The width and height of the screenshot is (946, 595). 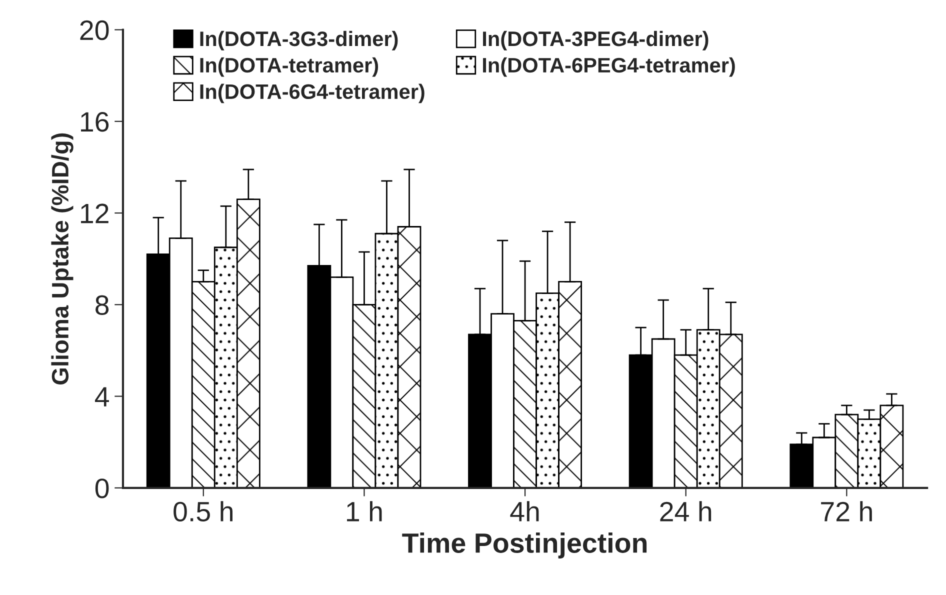 I want to click on y-axis-title: Glioma Uptake (%ID/g), so click(x=62, y=258).